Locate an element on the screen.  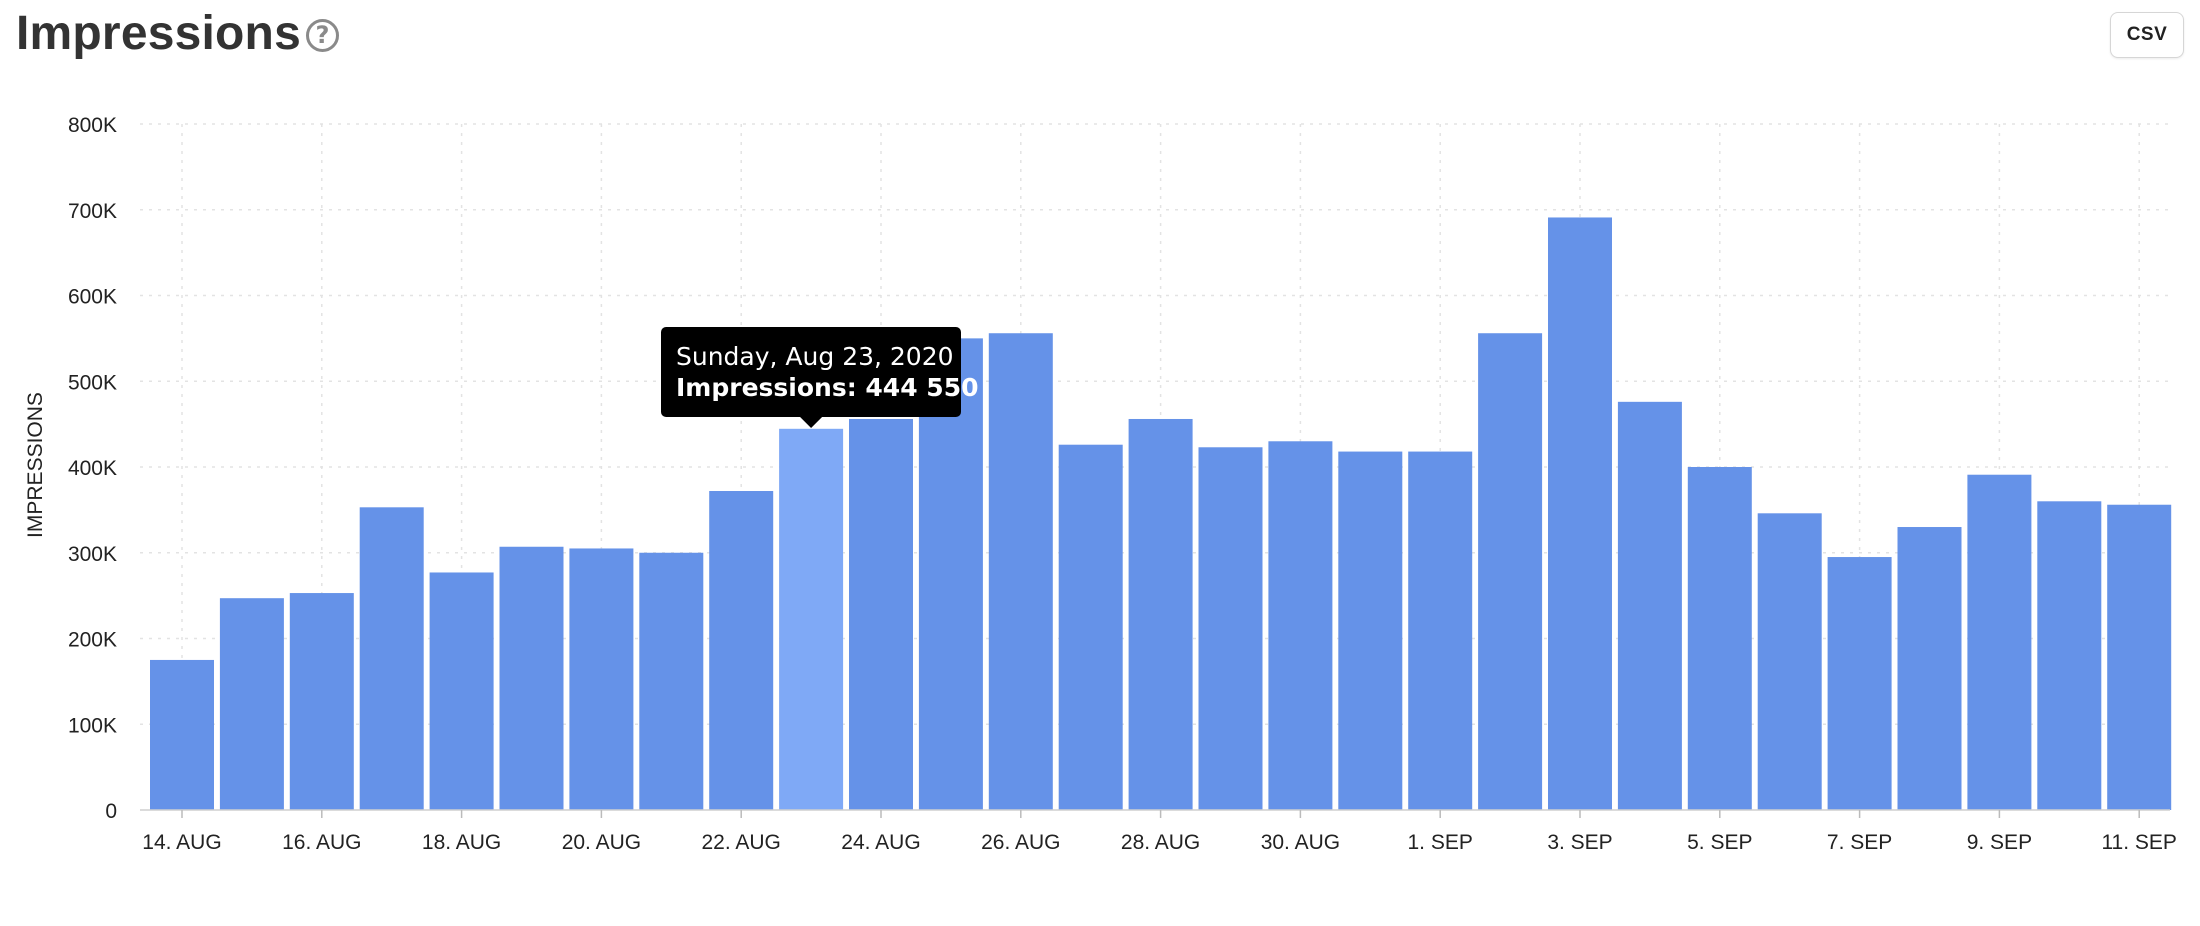
x-tick-label: 7. SEP is located at coordinates (1859, 842).